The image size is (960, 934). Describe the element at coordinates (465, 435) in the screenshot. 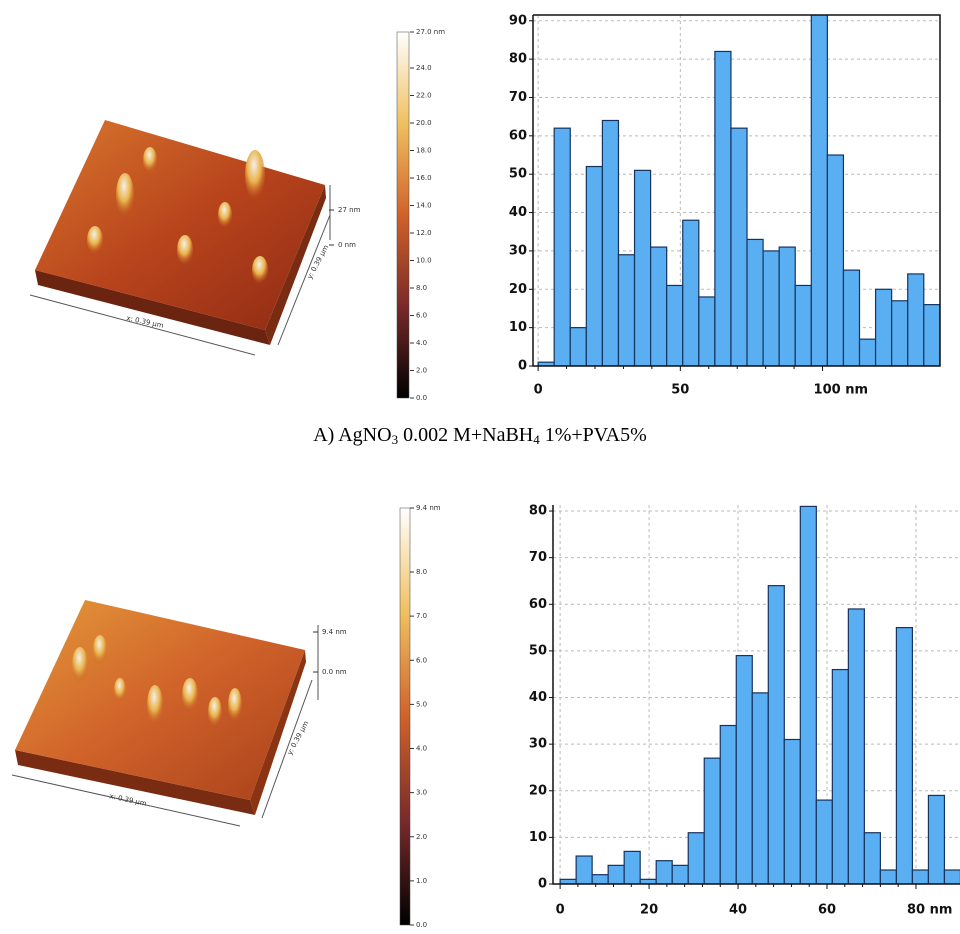

I see `caption-part: 0.002 M+NaBH` at that location.